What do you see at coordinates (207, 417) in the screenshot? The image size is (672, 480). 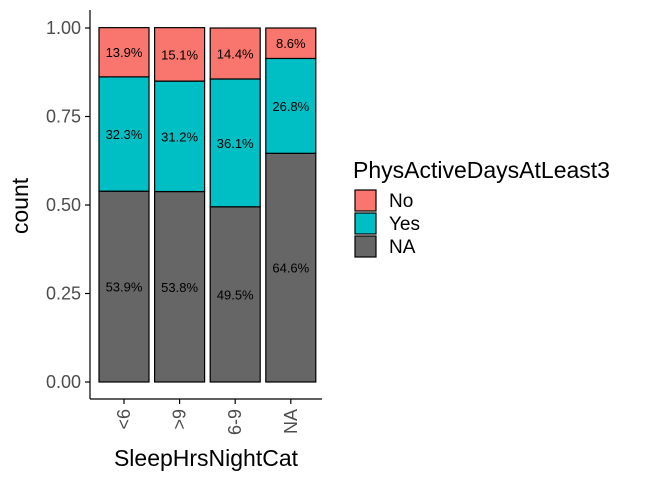 I see `x-axis-ticks: <6 >9 6-9 NA` at bounding box center [207, 417].